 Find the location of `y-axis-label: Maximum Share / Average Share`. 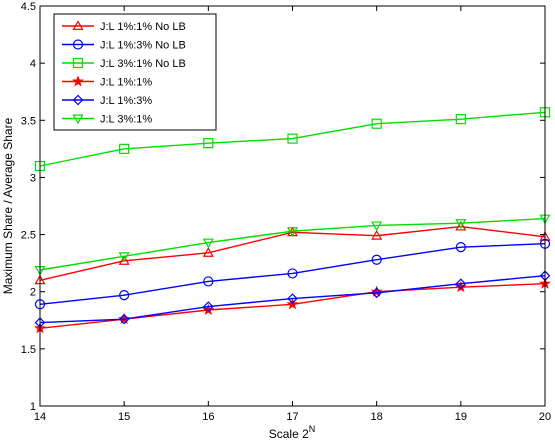

y-axis-label: Maximum Share / Average Share is located at coordinates (8, 205).